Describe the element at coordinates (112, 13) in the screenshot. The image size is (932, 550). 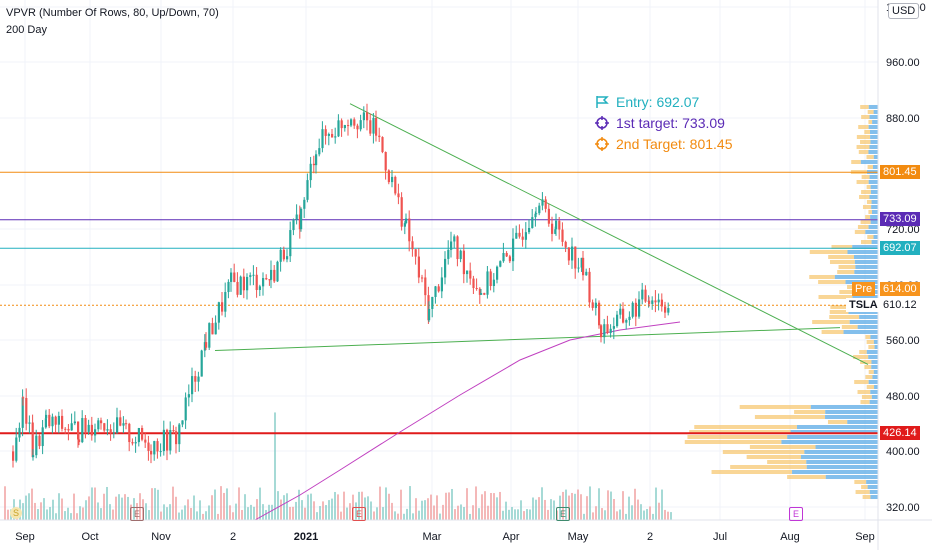
I see `vpvr-indicator-label: VPVR (Number Of Rows, 80, Up/Down, 70)` at that location.